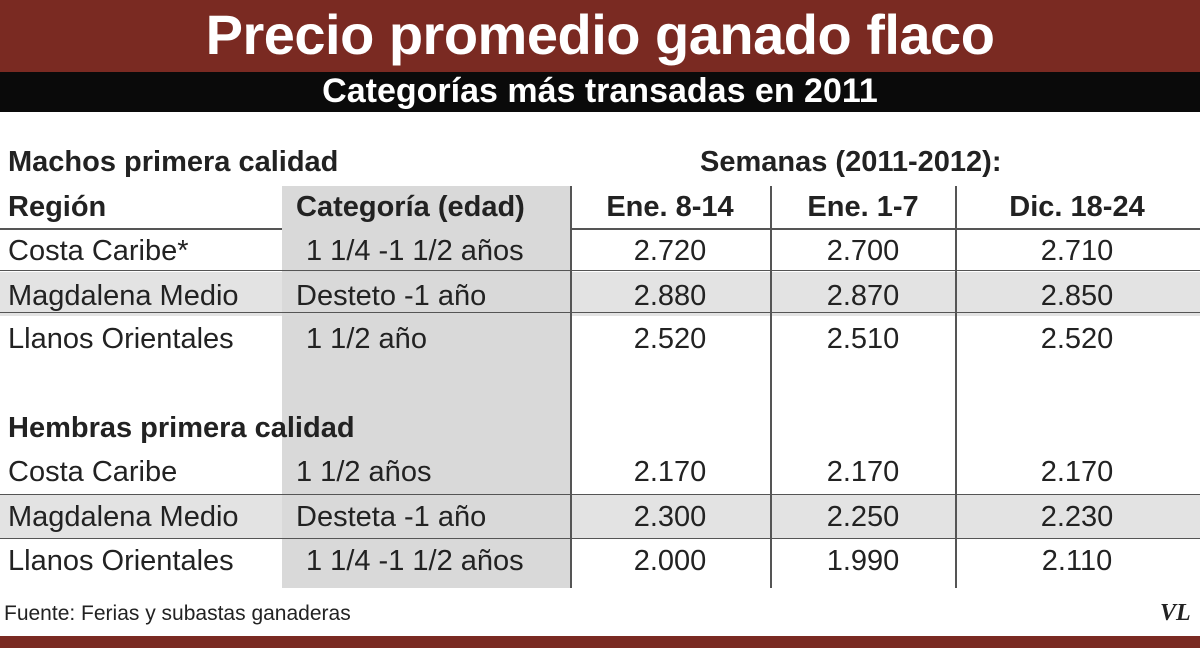  Describe the element at coordinates (1077, 207) in the screenshot. I see `header-week-3: Dic. 18-24` at that location.